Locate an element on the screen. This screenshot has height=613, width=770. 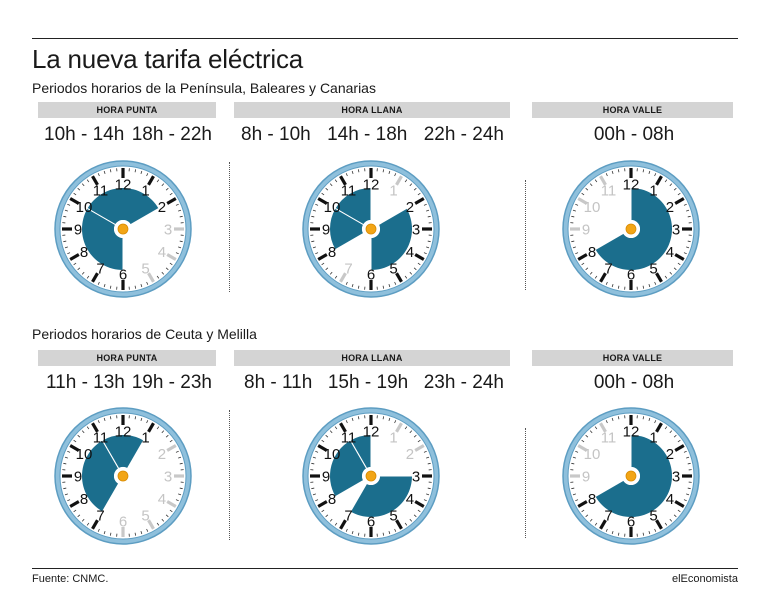
range-text: 14h - 18h is located at coordinates (367, 134).